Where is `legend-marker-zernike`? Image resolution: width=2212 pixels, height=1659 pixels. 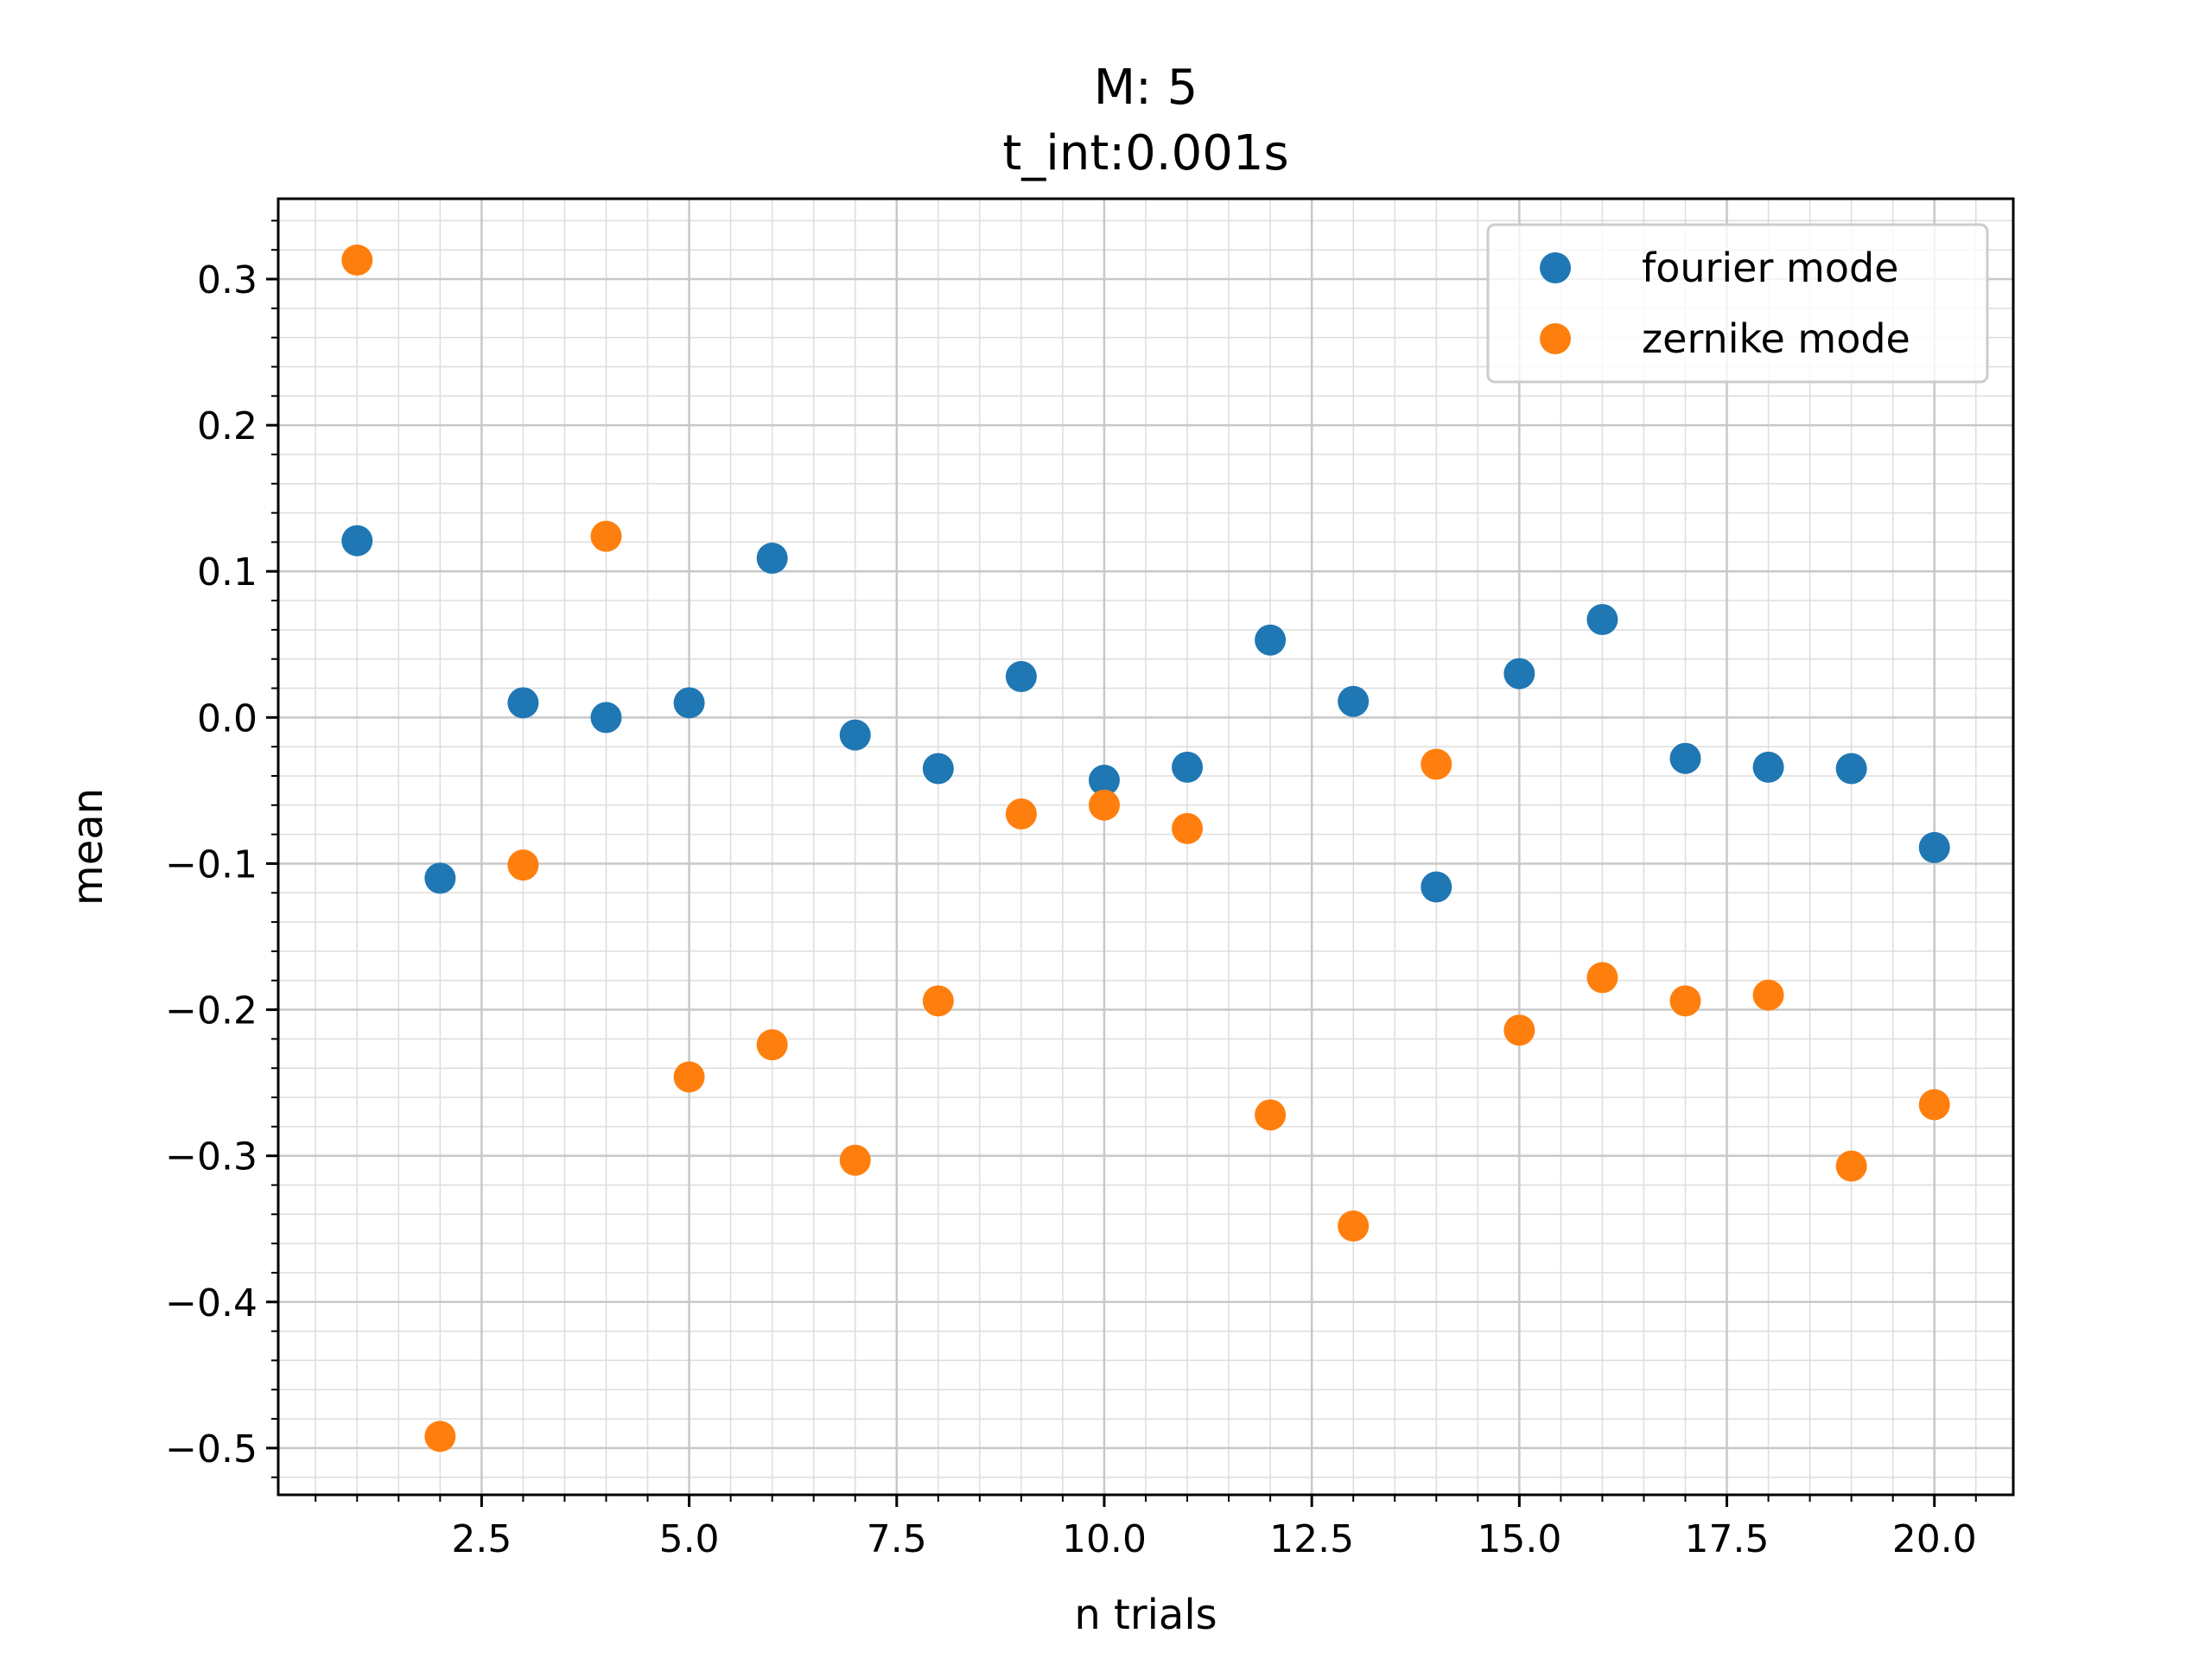
legend-marker-zernike is located at coordinates (1555, 338).